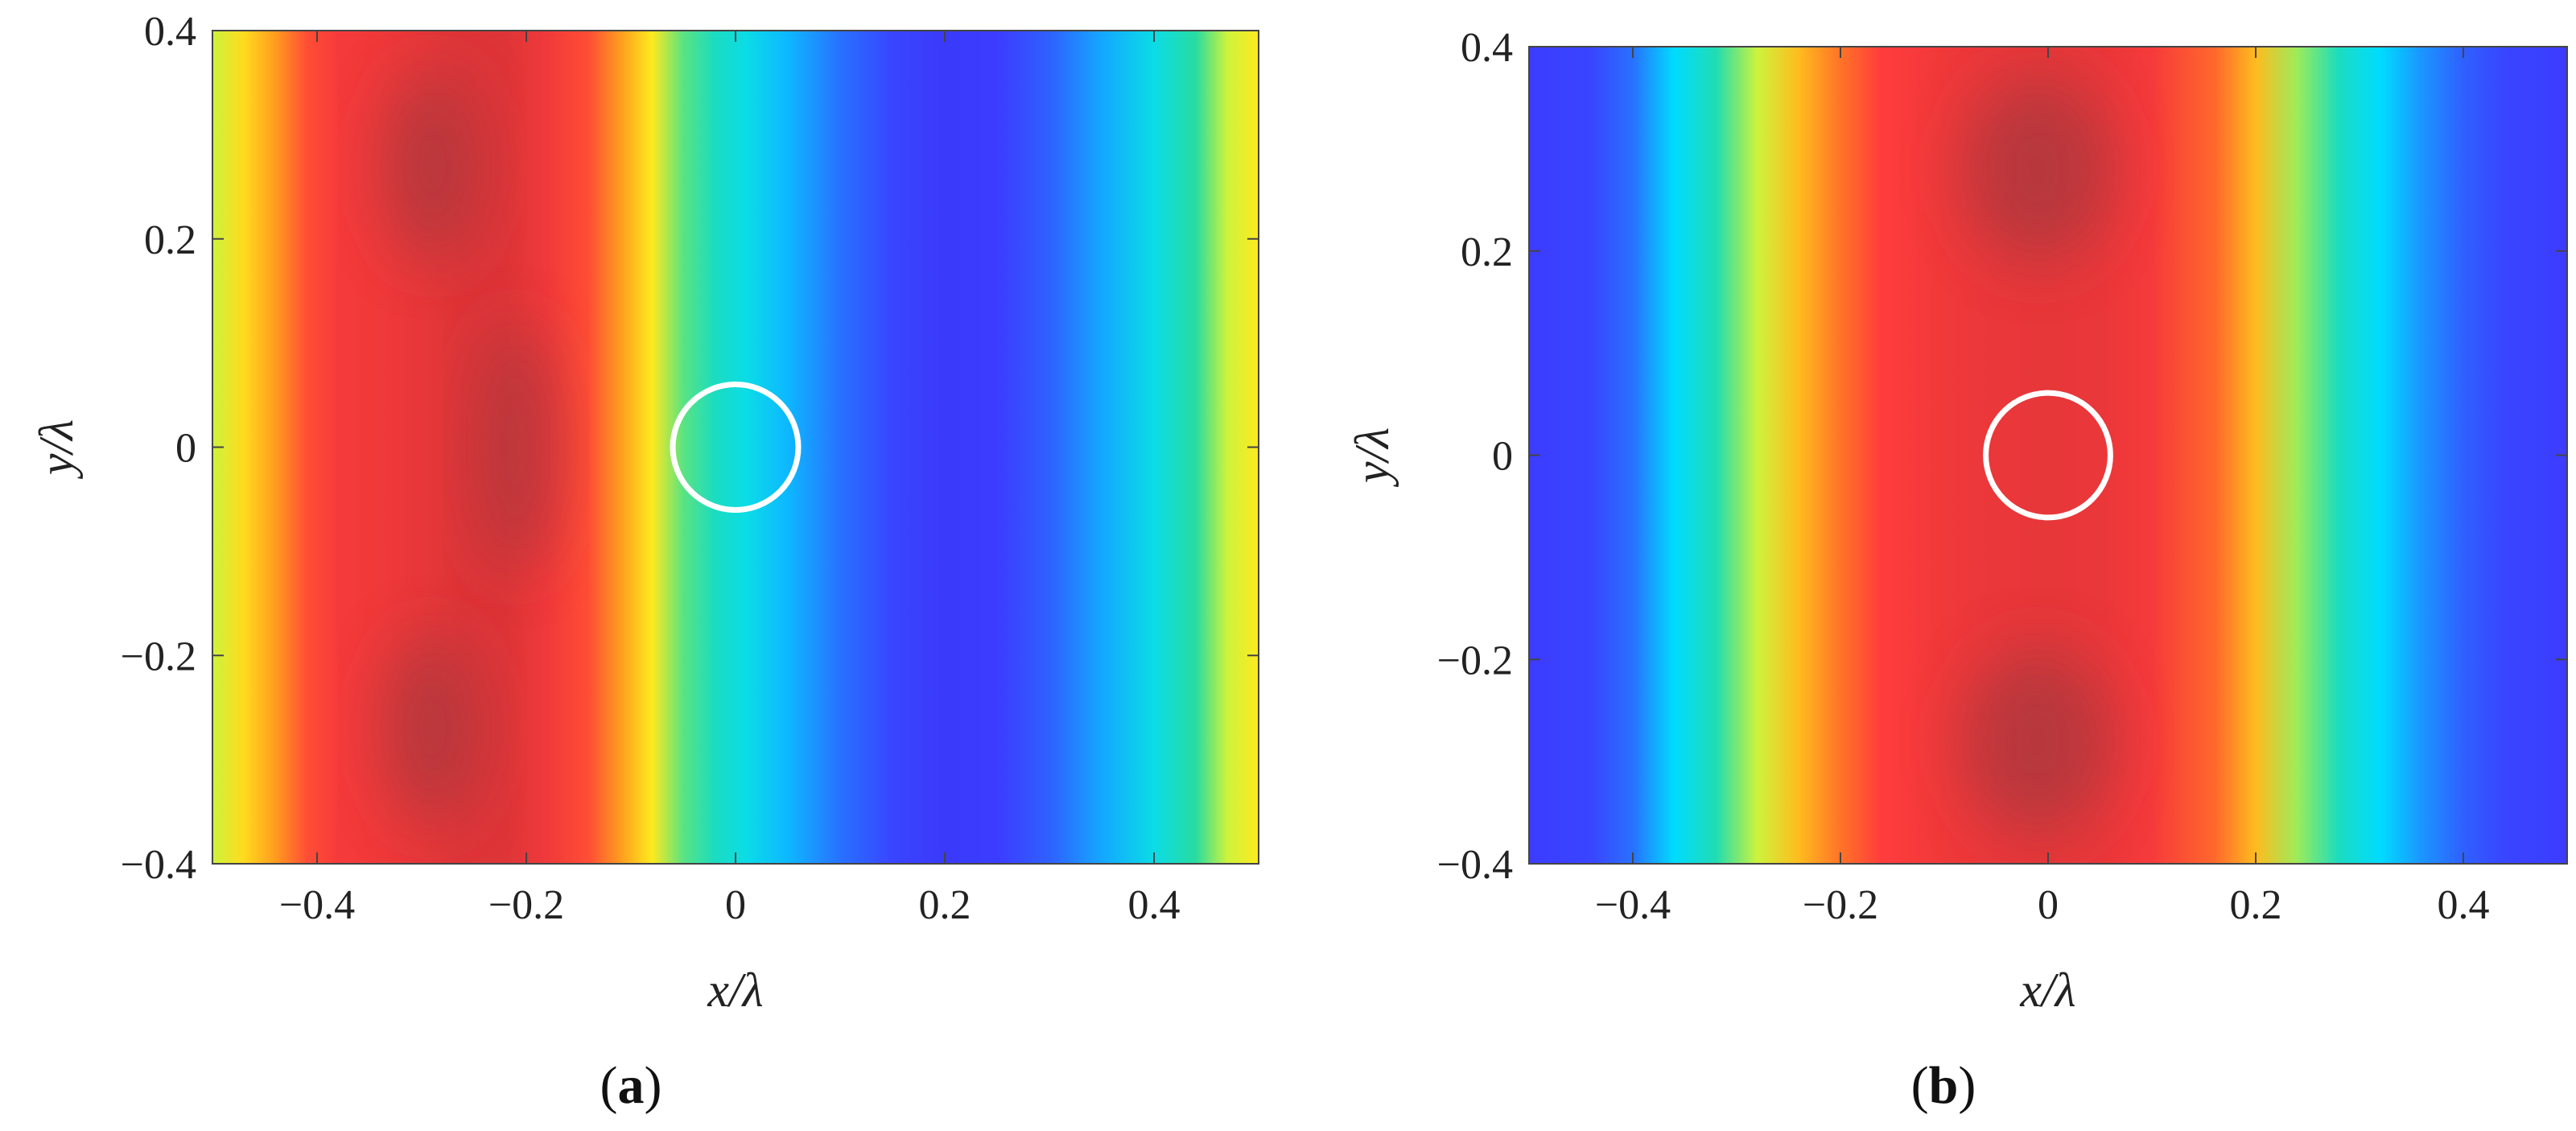 The width and height of the screenshot is (2576, 1131). I want to click on panel-a-label: (a), so click(631, 1085).